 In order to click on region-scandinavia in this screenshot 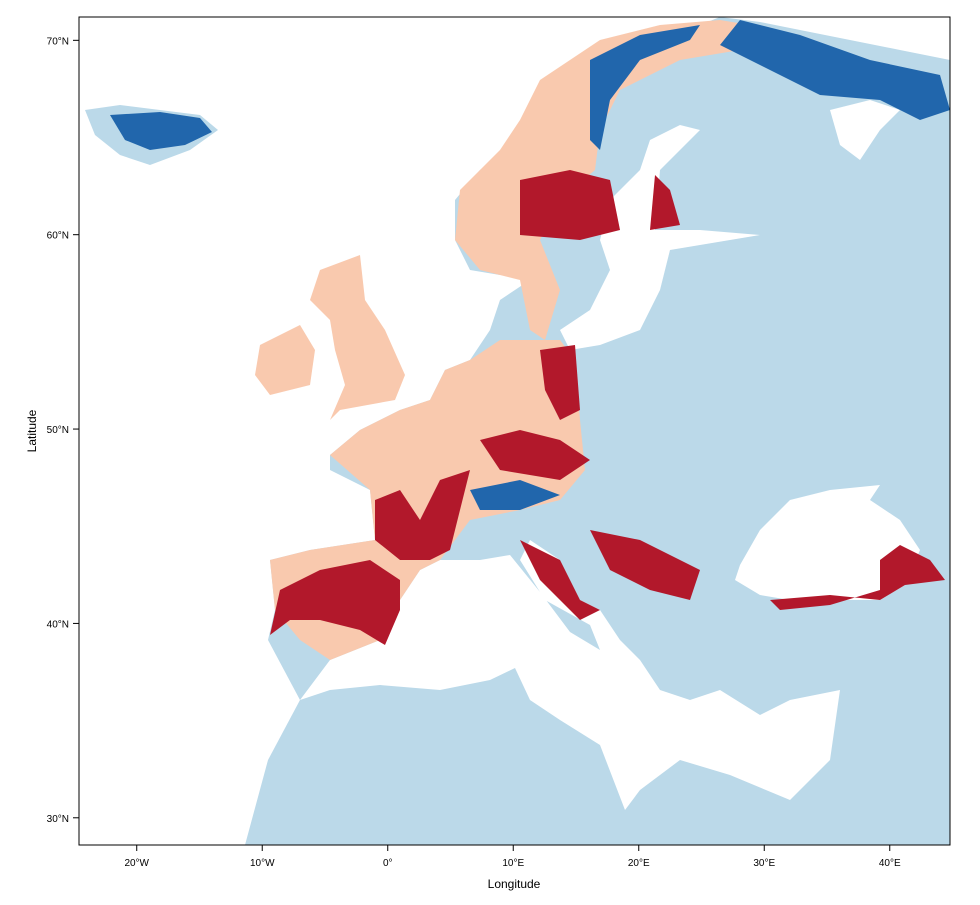, I will do `click(627, 180)`.